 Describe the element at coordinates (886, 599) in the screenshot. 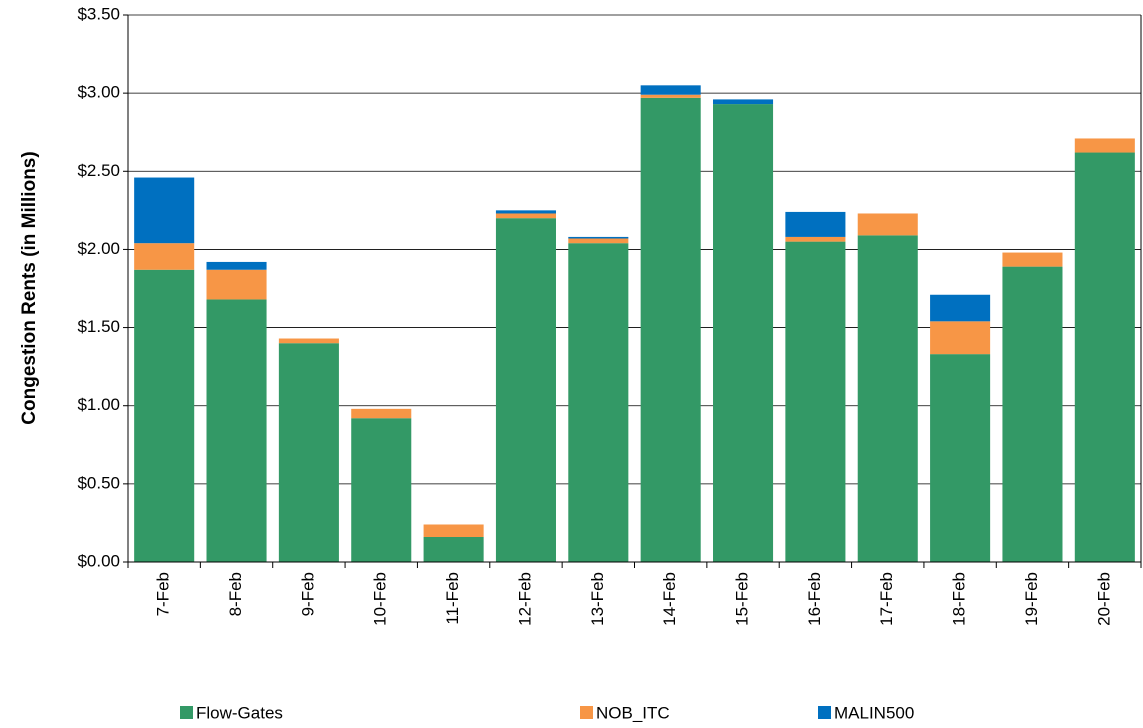

I see `x-tick-label: 17-Feb` at that location.